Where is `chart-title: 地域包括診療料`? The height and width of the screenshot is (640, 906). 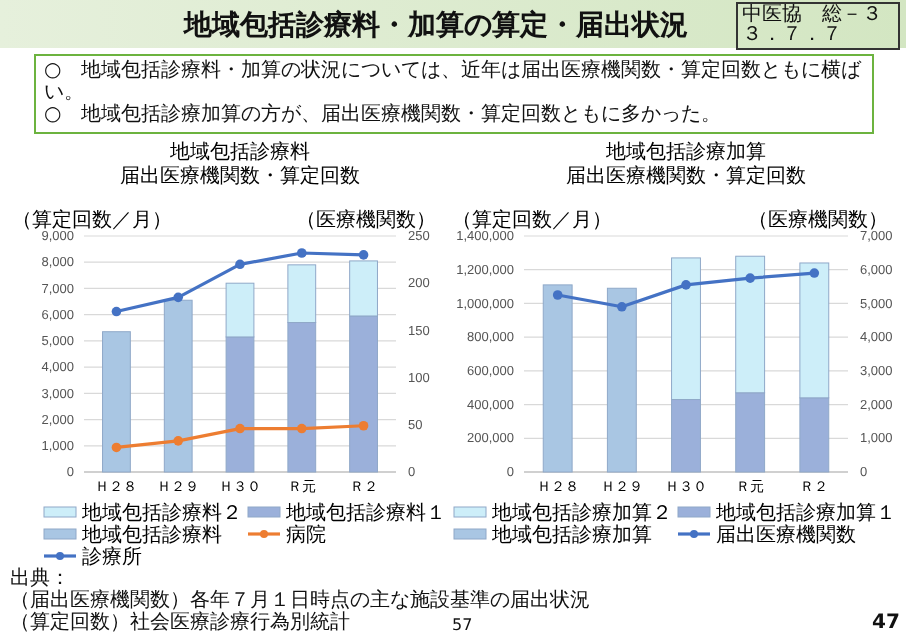
chart-title: 地域包括診療料 is located at coordinates (239, 152).